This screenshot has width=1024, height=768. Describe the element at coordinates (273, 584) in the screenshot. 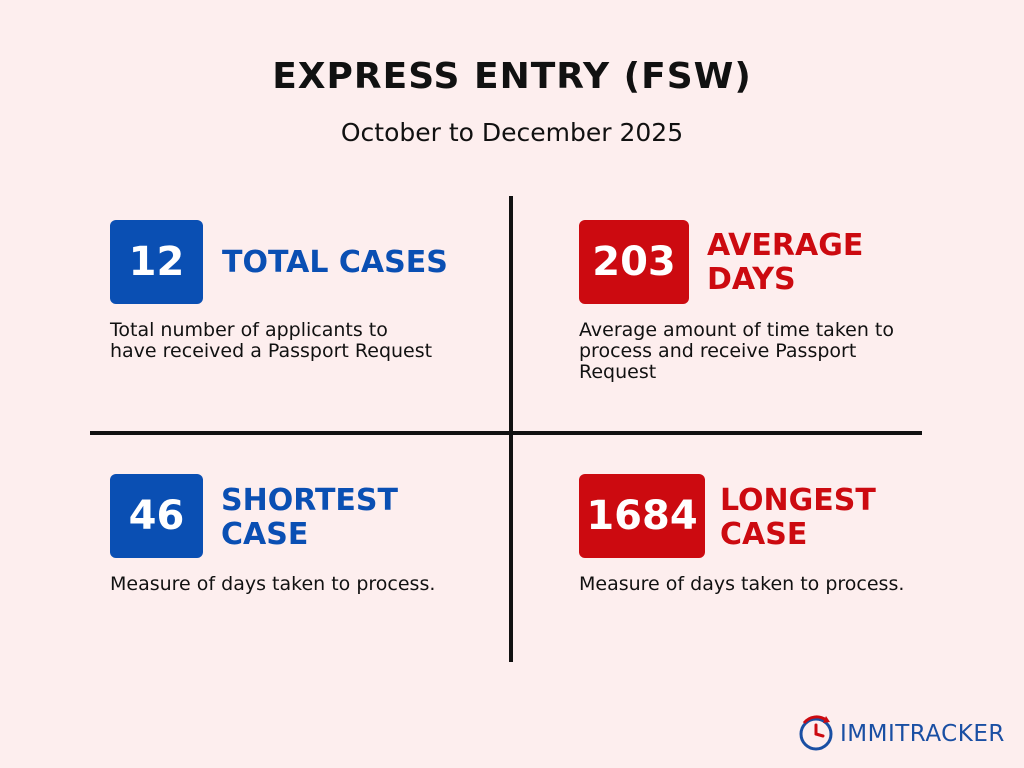

I see `shortest-case-description: Measure of days taken to process.` at that location.